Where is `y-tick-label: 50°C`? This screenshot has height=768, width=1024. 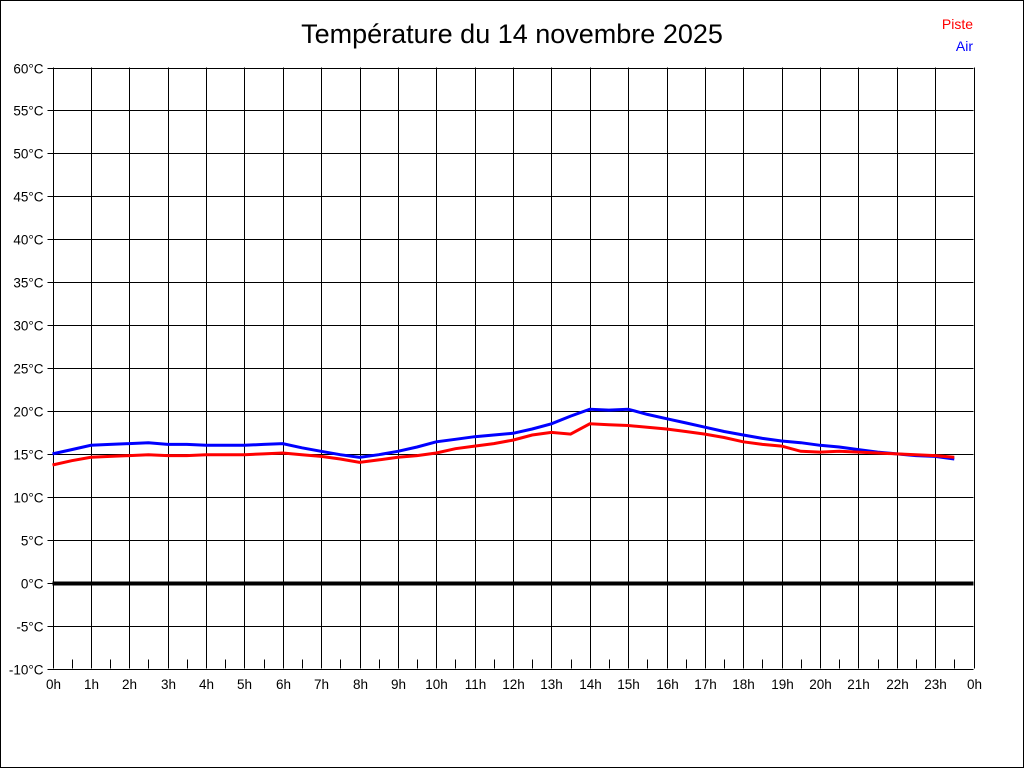 y-tick-label: 50°C is located at coordinates (28, 154).